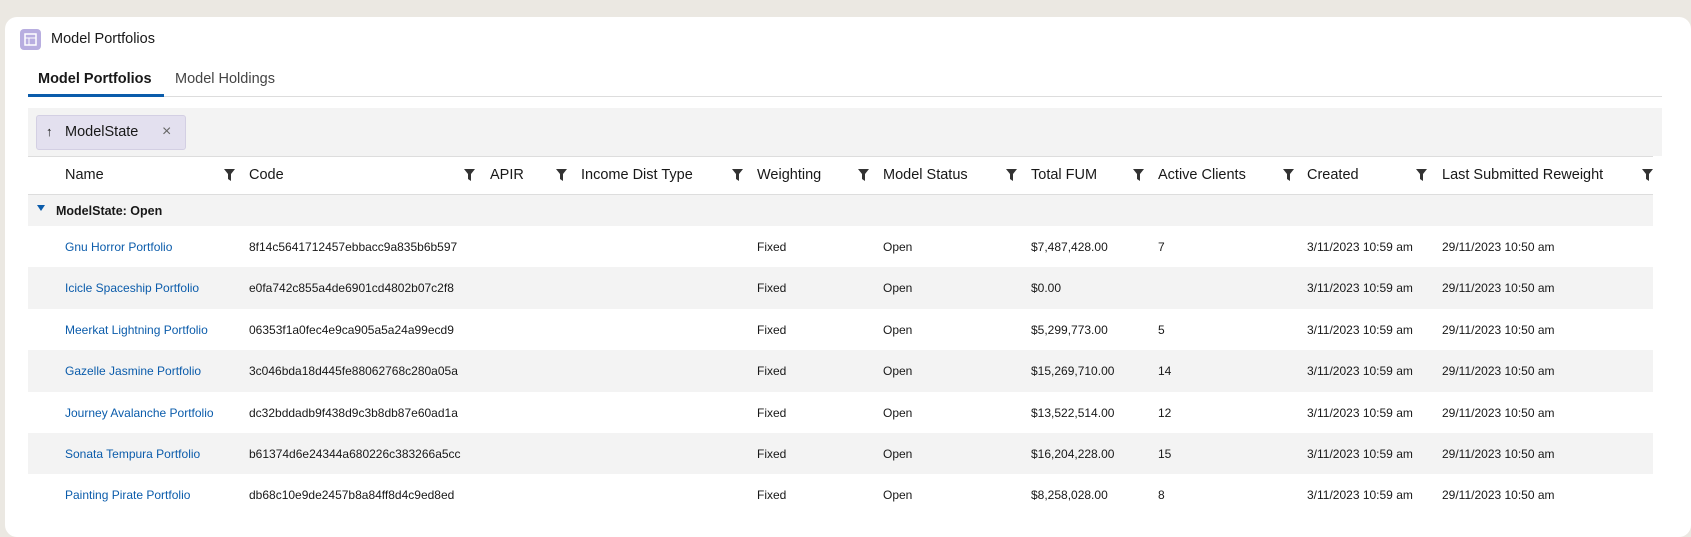 The width and height of the screenshot is (1691, 537). Describe the element at coordinates (1165, 454) in the screenshot. I see `cell: 15` at that location.